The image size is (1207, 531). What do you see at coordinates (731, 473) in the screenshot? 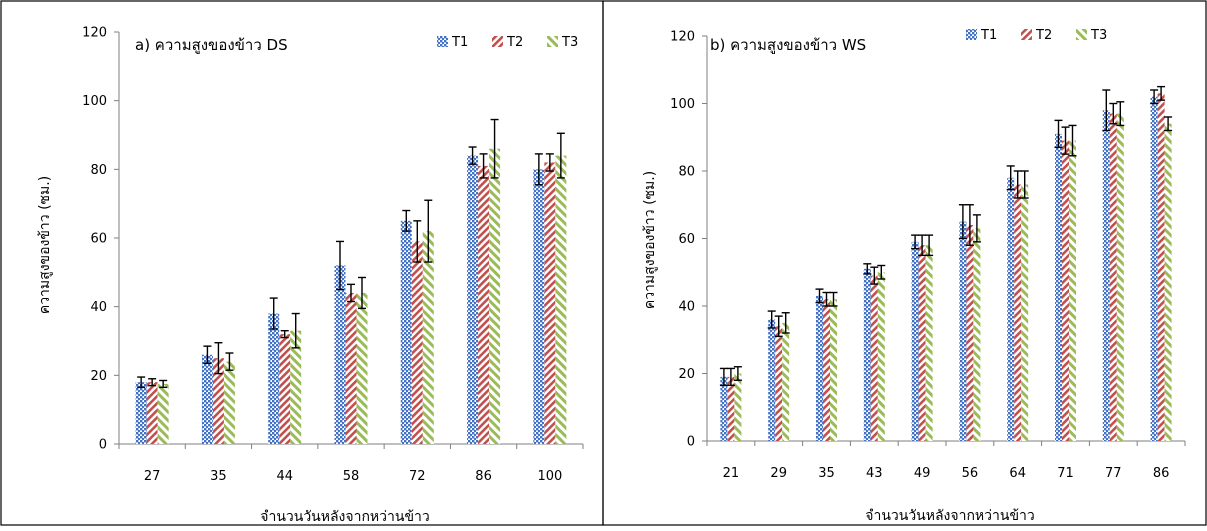
I see `x-tick-label: 21` at bounding box center [731, 473].